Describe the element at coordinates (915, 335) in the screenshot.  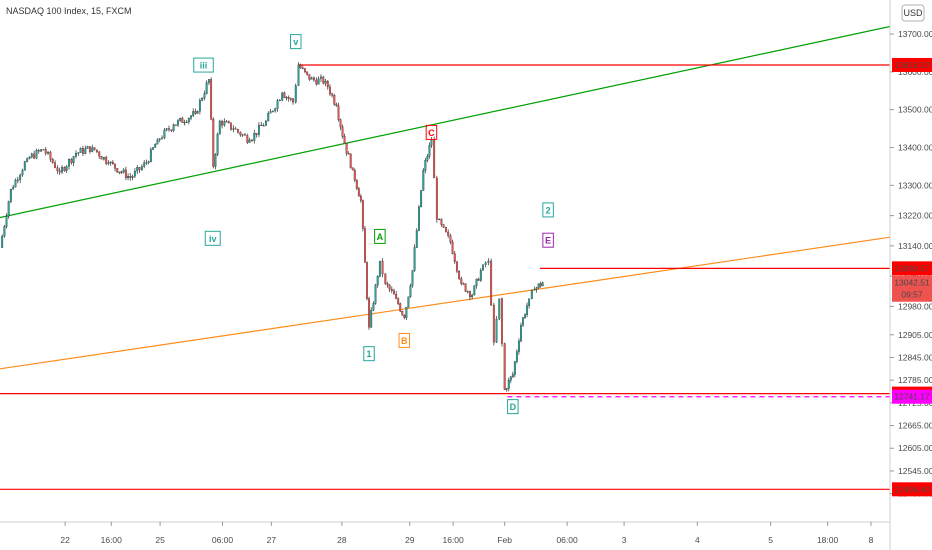
I see `y-tick-label: 12905.00` at that location.